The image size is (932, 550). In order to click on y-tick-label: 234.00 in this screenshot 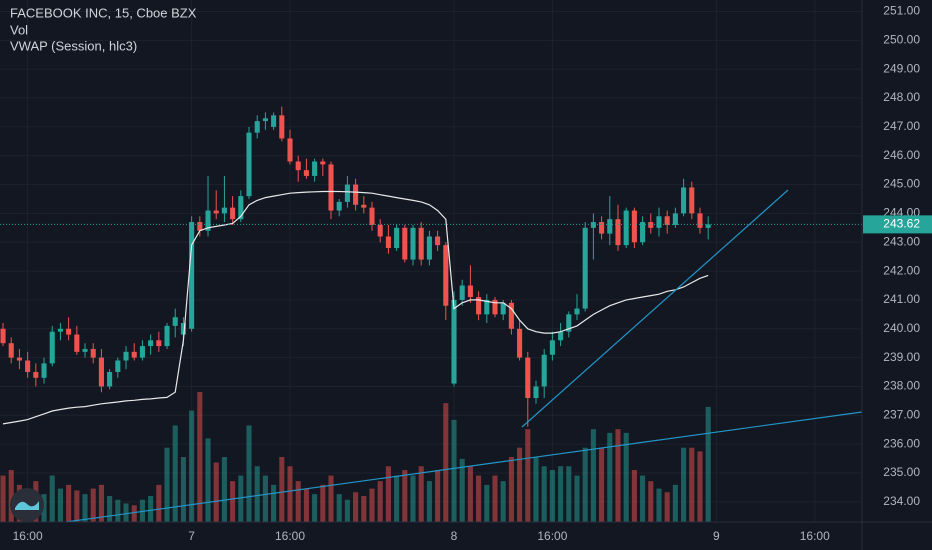, I will do `click(901, 501)`.